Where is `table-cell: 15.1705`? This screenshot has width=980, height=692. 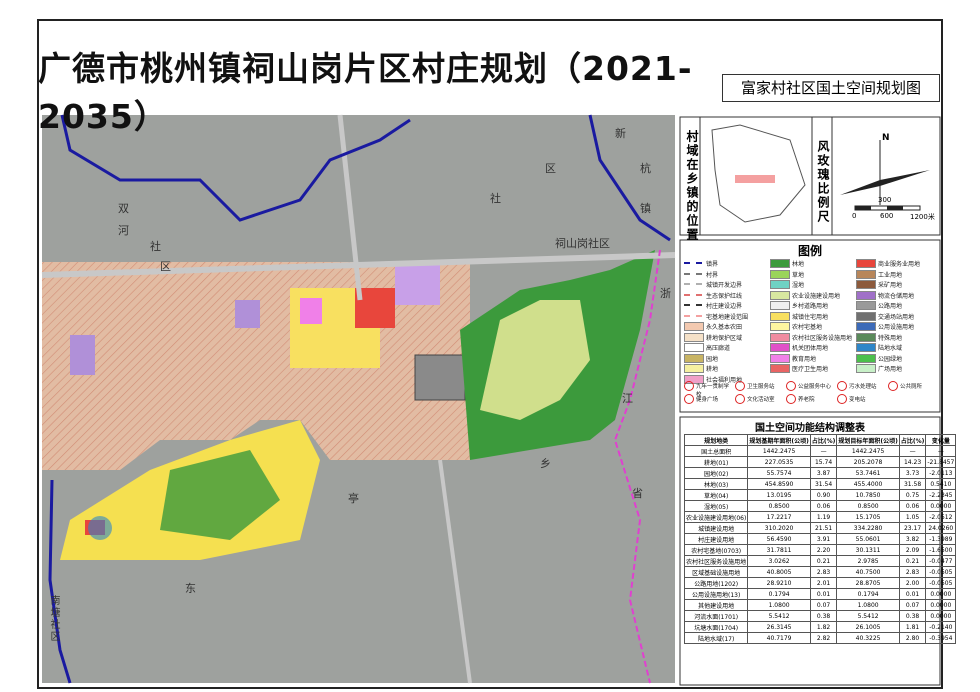 table-cell: 15.1705 is located at coordinates (868, 517).